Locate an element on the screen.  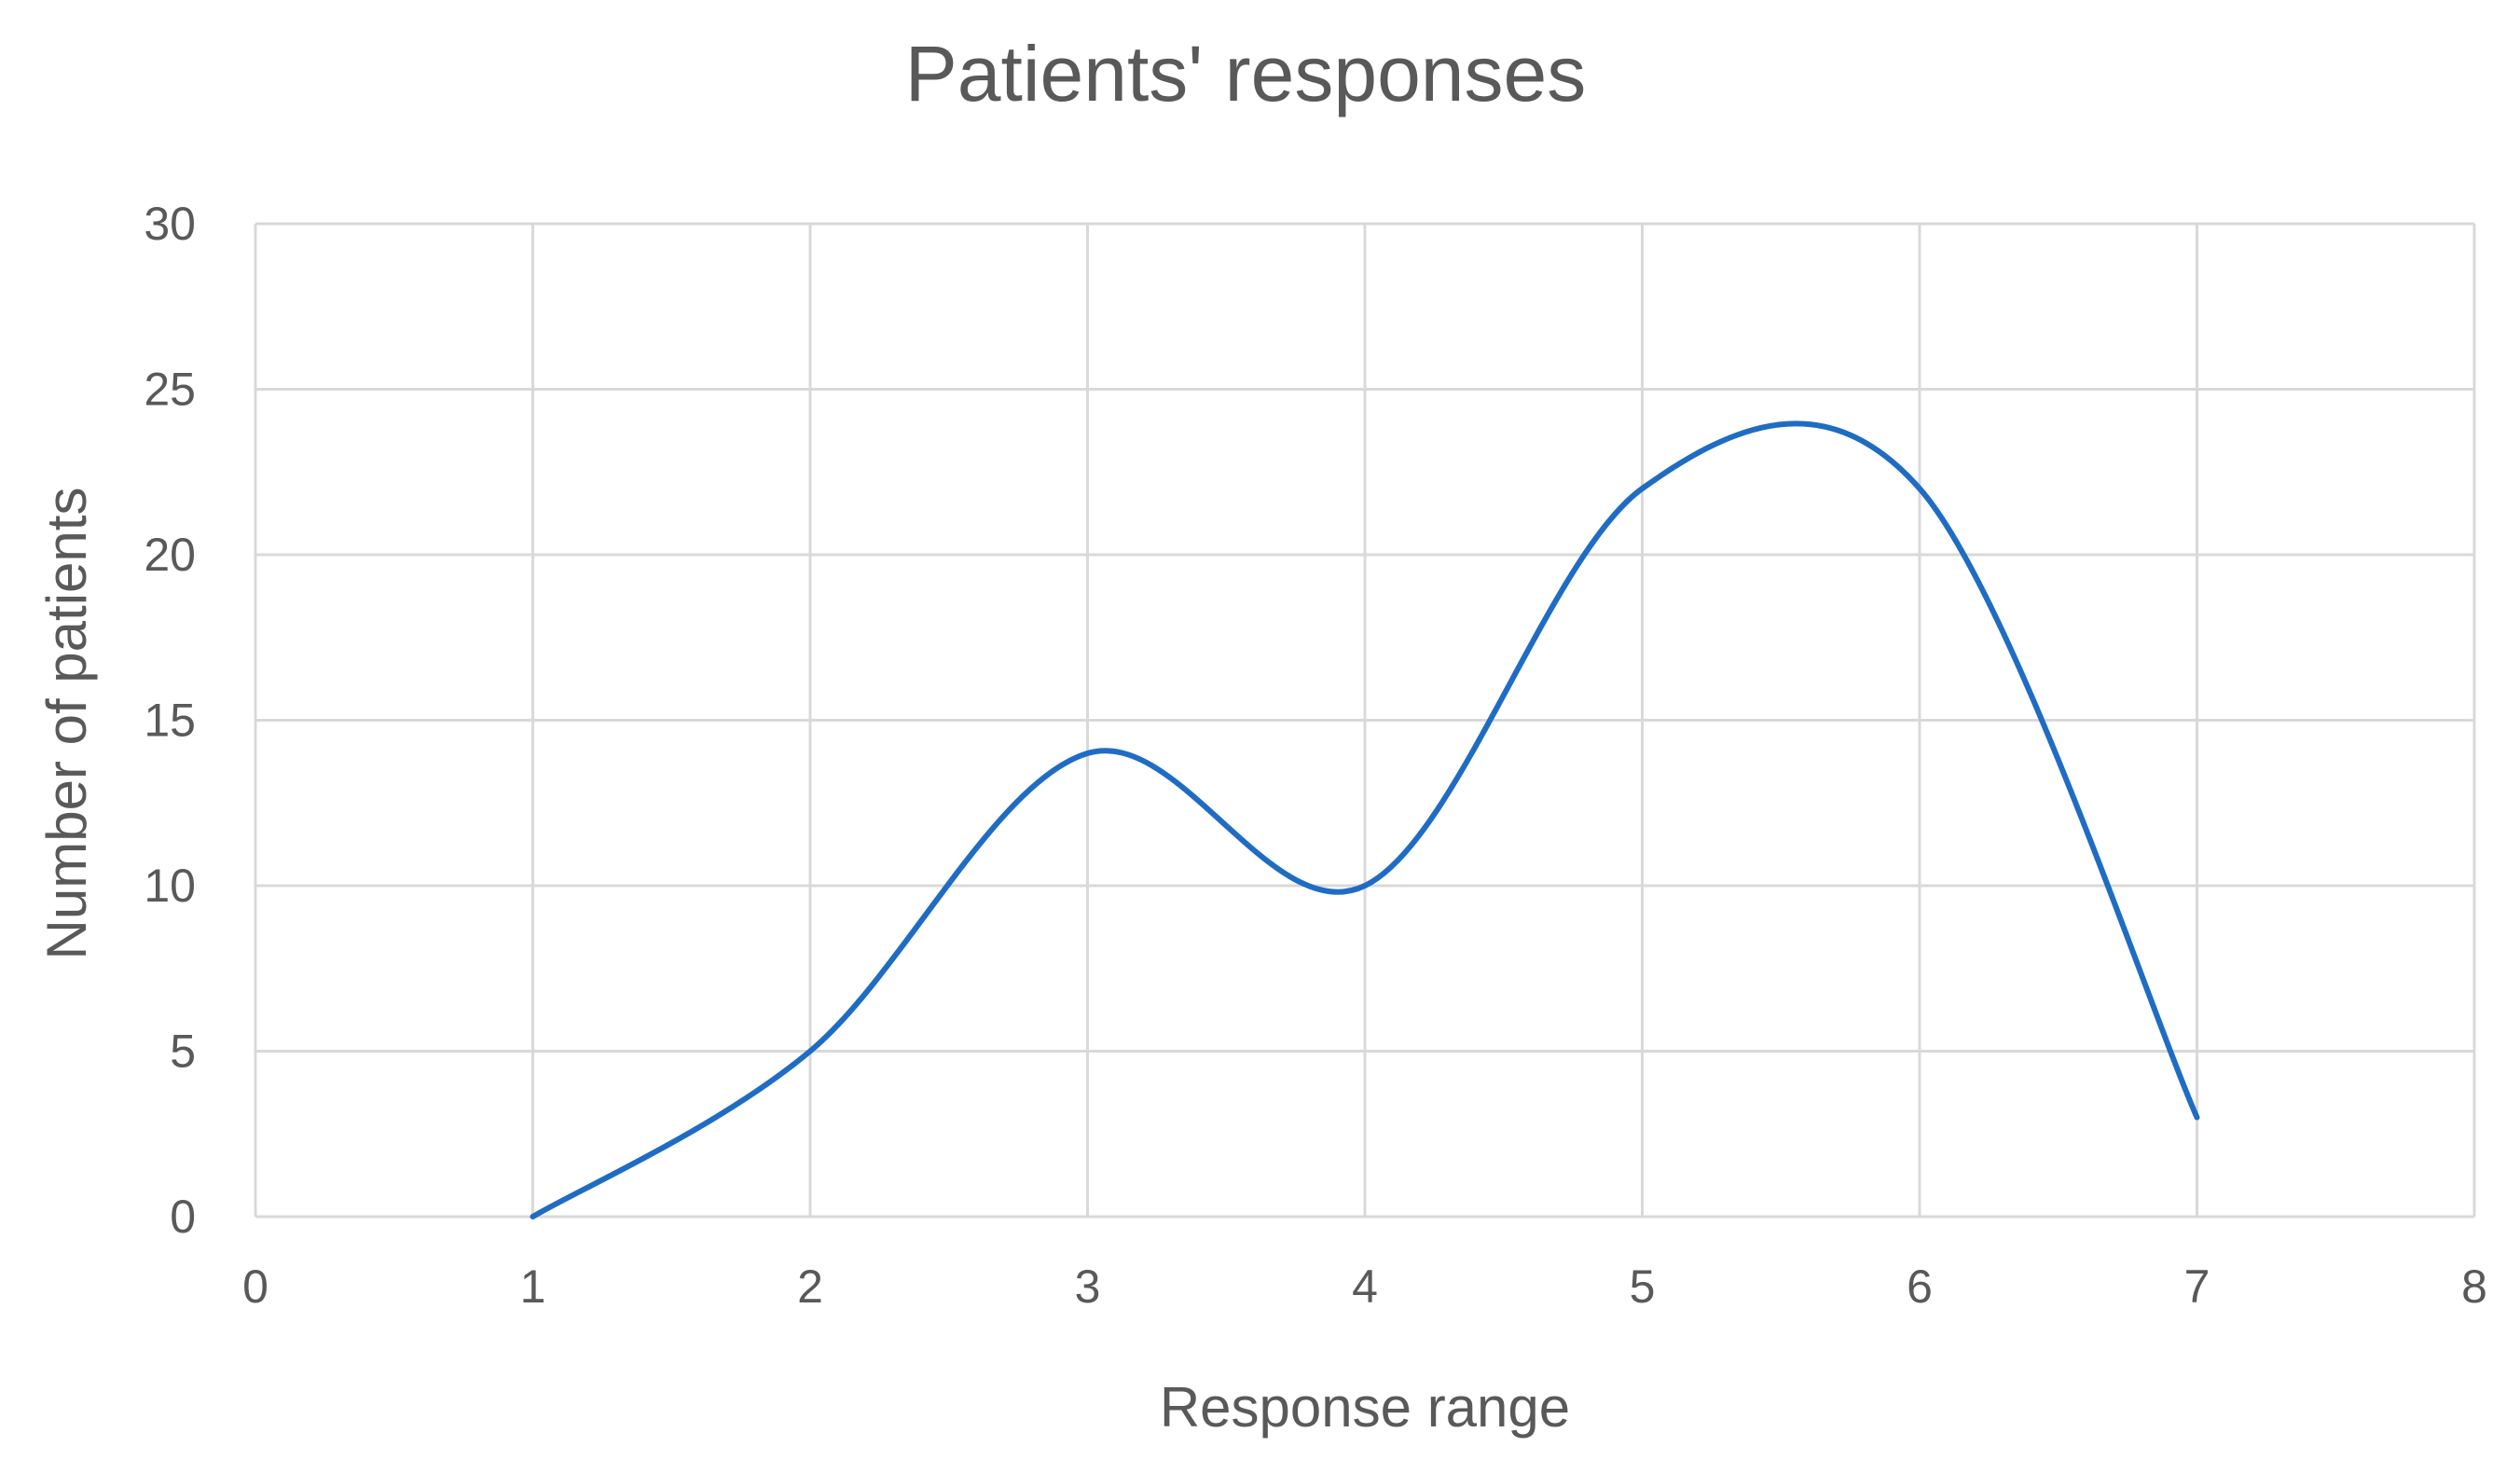
x-tick-label-8: 8 is located at coordinates (2474, 1286).